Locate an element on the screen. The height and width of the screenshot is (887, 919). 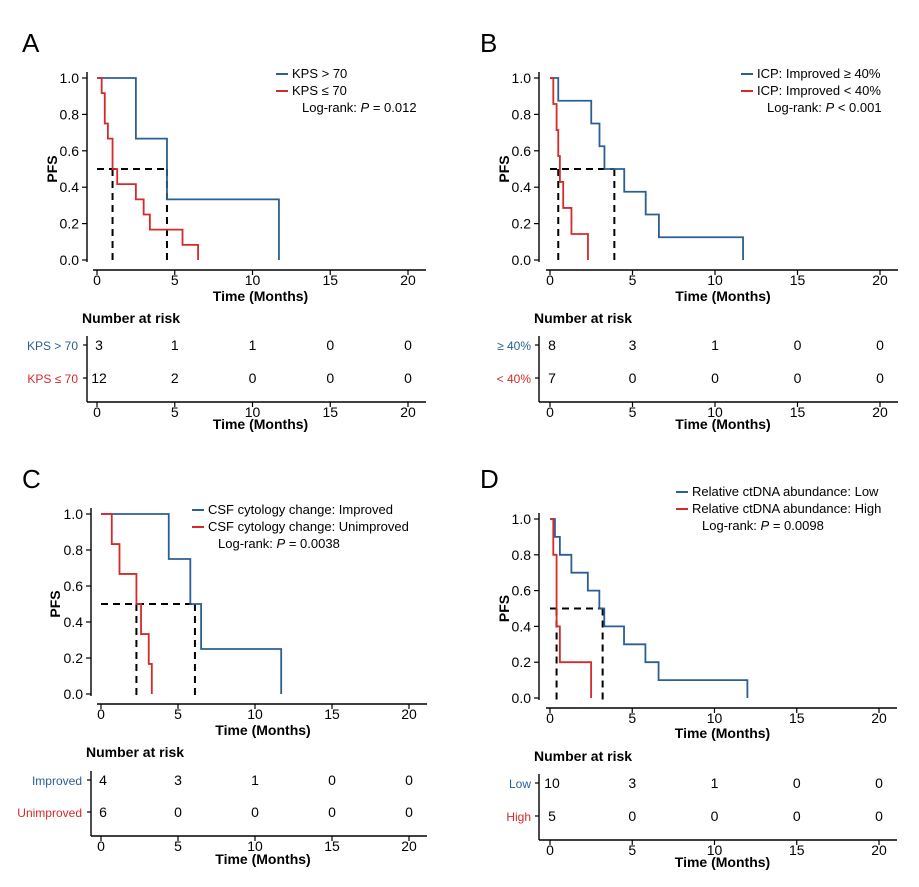
risk-count: 12 is located at coordinates (99, 378).